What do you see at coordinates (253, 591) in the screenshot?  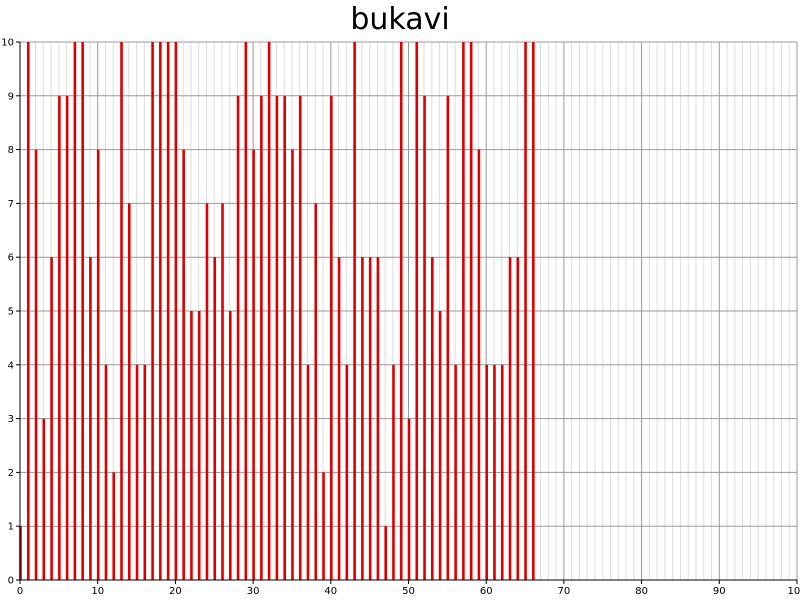 I see `x-tick-label: 30` at bounding box center [253, 591].